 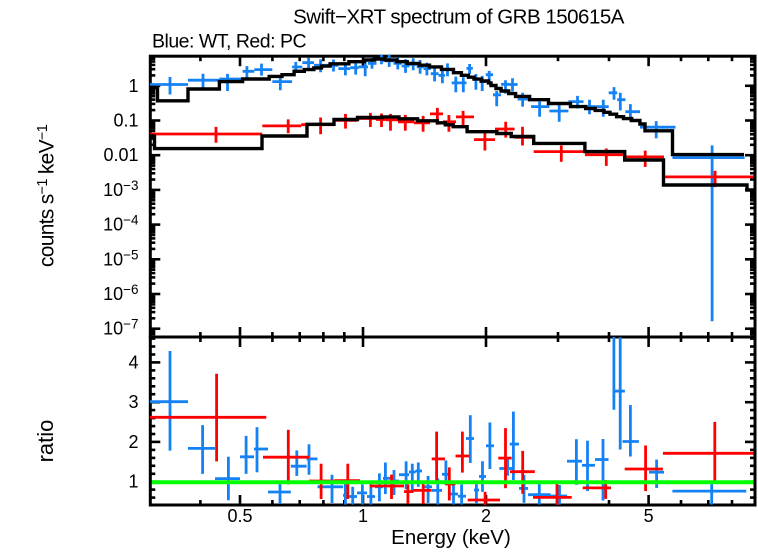 I want to click on svg-text: 0.01, so click(x=120, y=155).